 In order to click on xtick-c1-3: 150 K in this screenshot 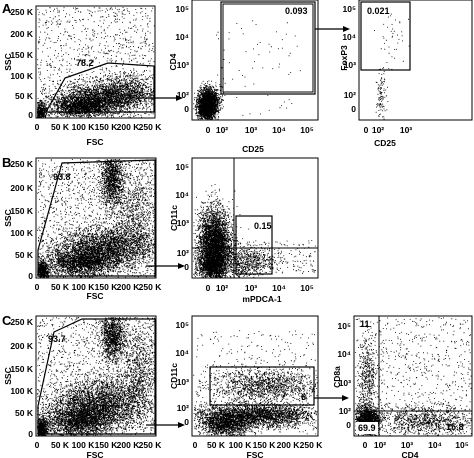, I will do `click(107, 445)`.